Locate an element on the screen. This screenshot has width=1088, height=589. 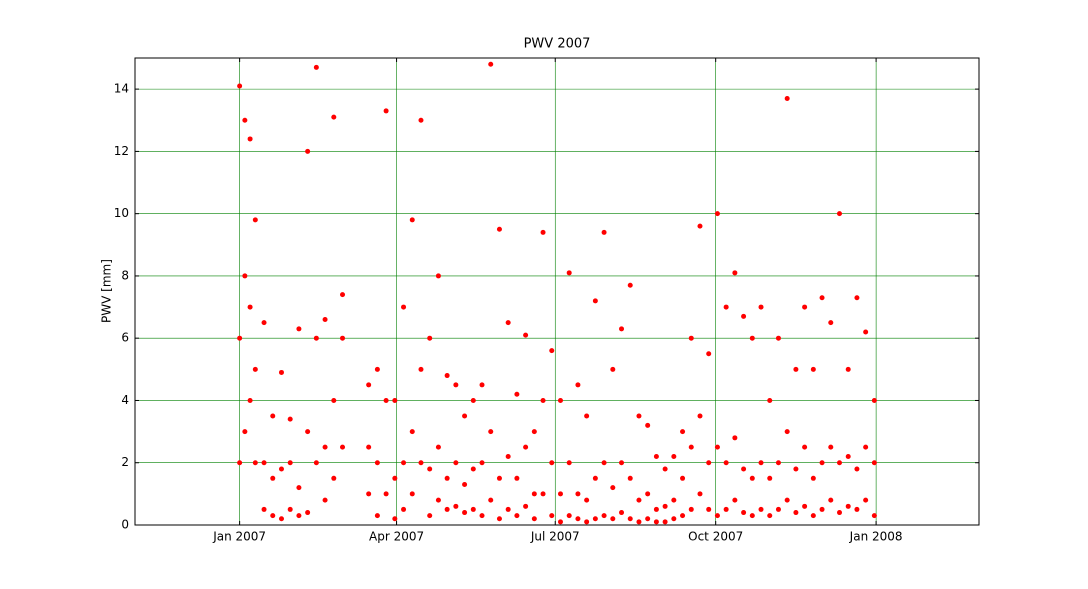
y-tick-label: 10 is located at coordinates (121, 213).